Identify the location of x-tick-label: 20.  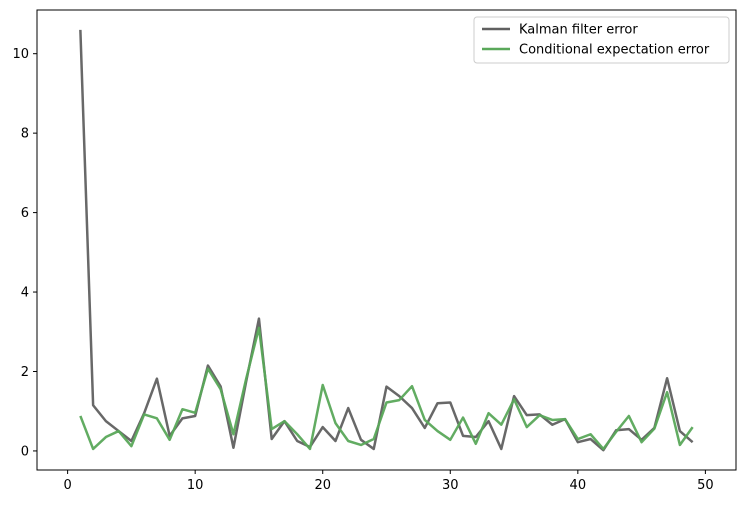
(322, 485).